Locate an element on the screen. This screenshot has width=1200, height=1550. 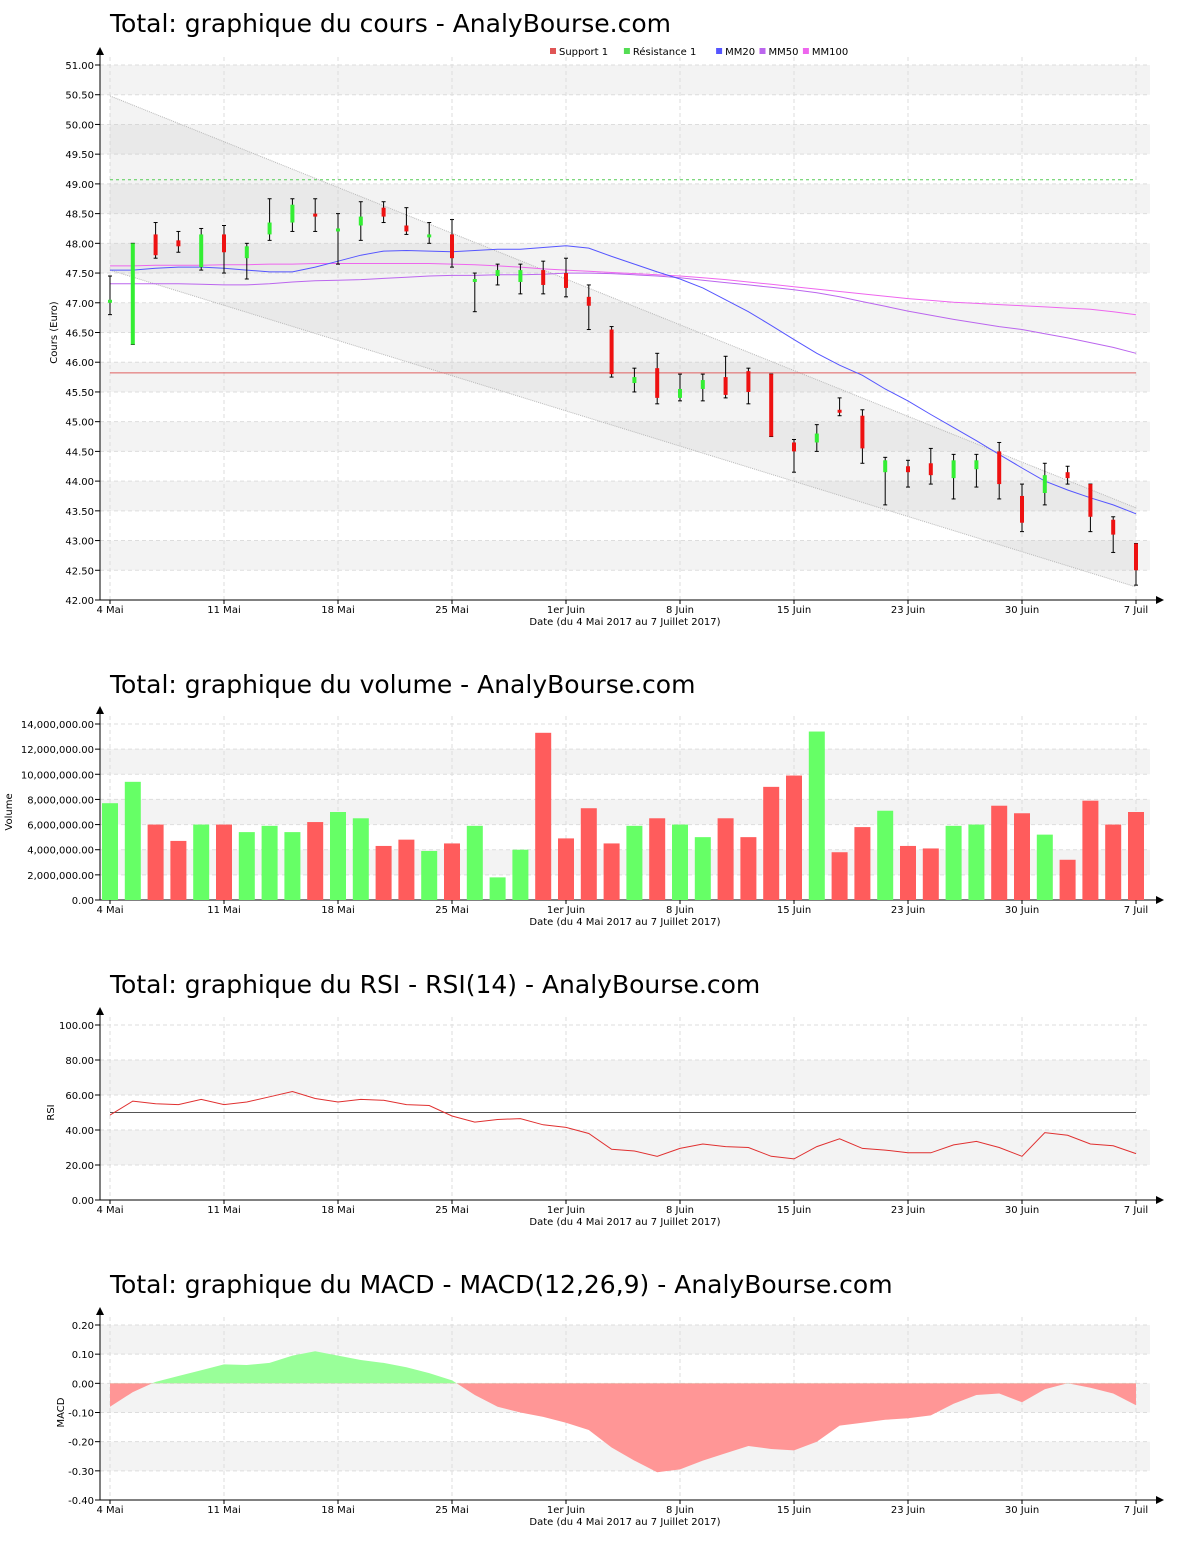
legend-label: MM100 is located at coordinates (830, 52).